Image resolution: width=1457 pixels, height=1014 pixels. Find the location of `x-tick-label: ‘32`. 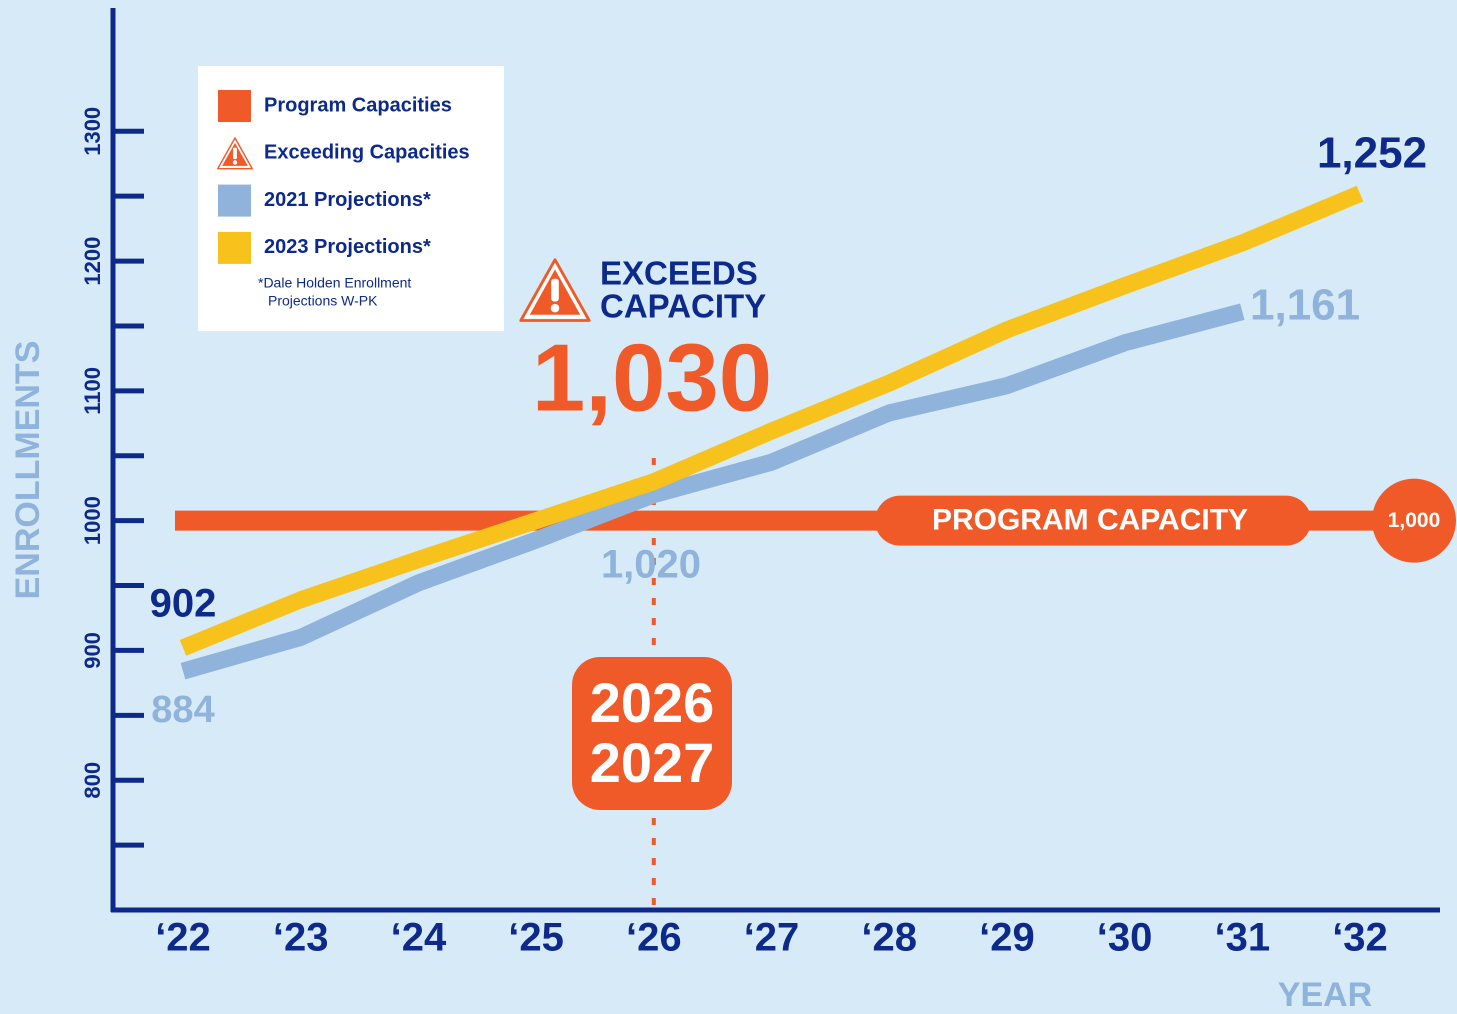

x-tick-label: ‘32 is located at coordinates (1360, 938).